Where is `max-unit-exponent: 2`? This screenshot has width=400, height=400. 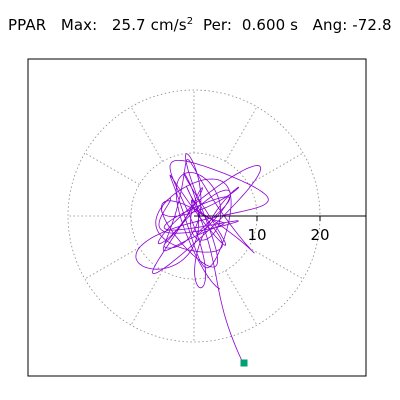
max-unit-exponent: 2 is located at coordinates (190, 21).